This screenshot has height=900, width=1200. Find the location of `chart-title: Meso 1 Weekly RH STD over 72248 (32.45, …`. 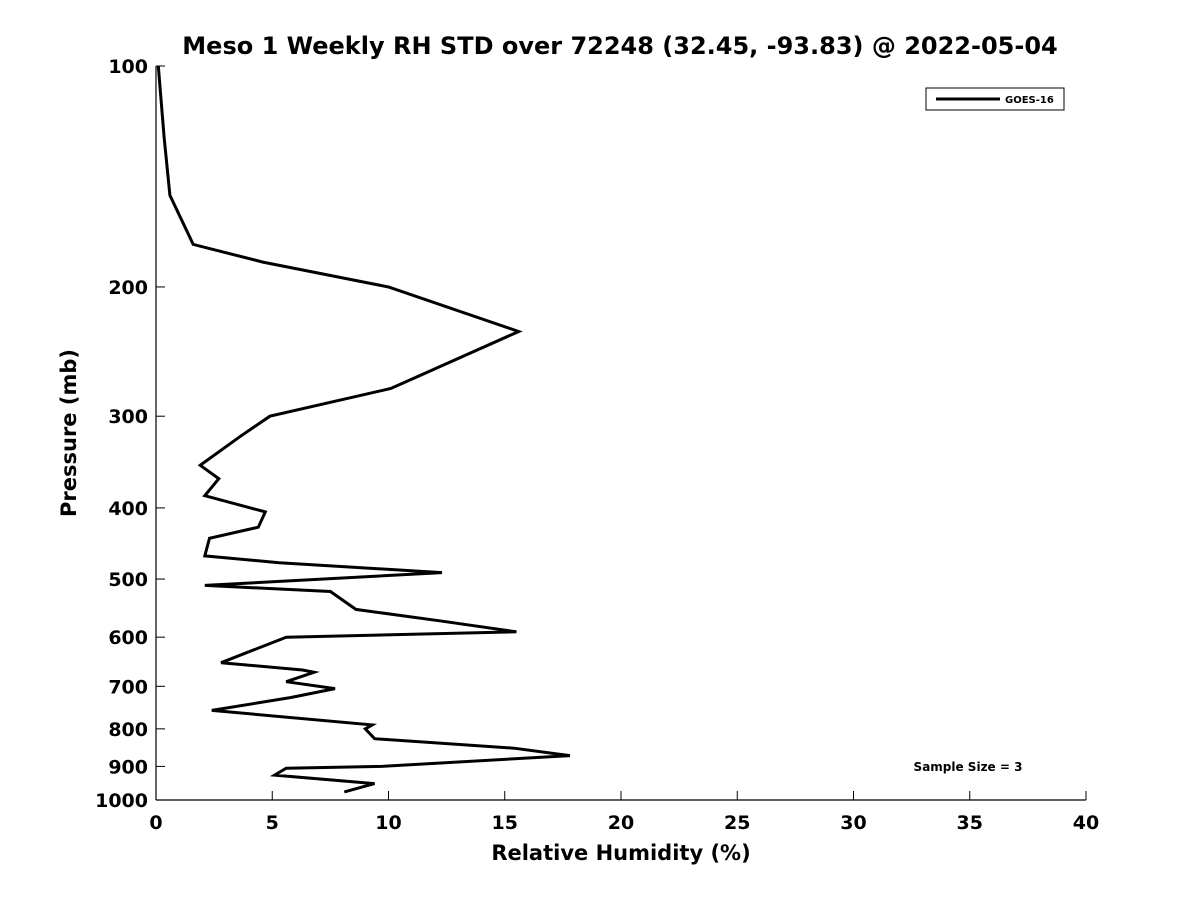

chart-title: Meso 1 Weekly RH STD over 72248 (32.45, … is located at coordinates (619, 46).